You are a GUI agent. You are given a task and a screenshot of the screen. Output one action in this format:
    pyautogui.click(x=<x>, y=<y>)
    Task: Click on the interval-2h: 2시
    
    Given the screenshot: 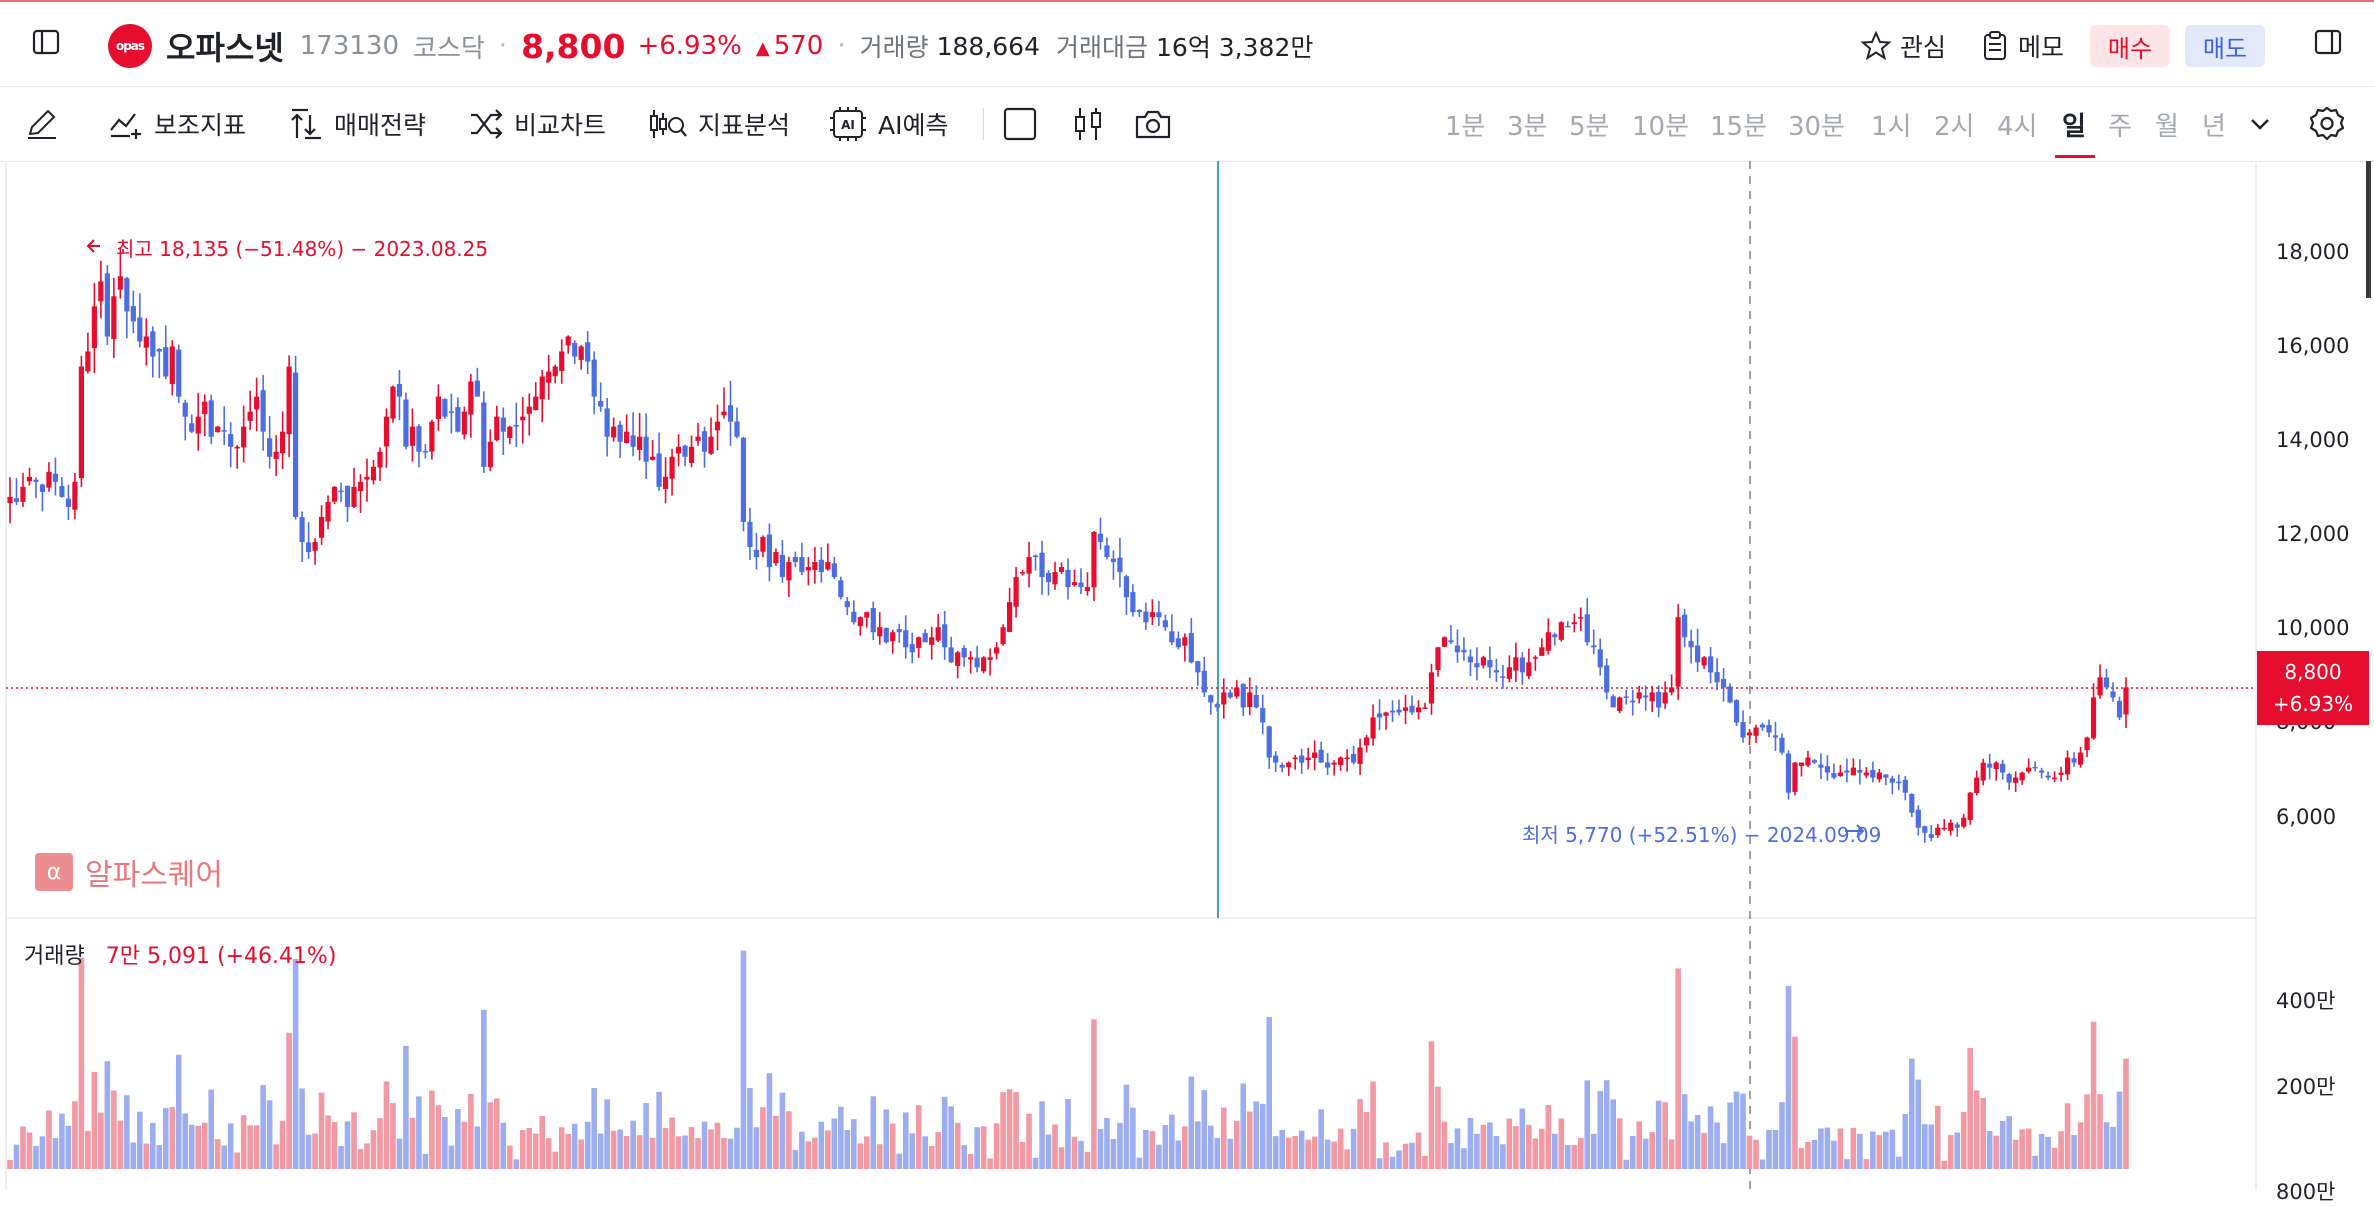 What is the action you would take?
    pyautogui.click(x=1954, y=126)
    